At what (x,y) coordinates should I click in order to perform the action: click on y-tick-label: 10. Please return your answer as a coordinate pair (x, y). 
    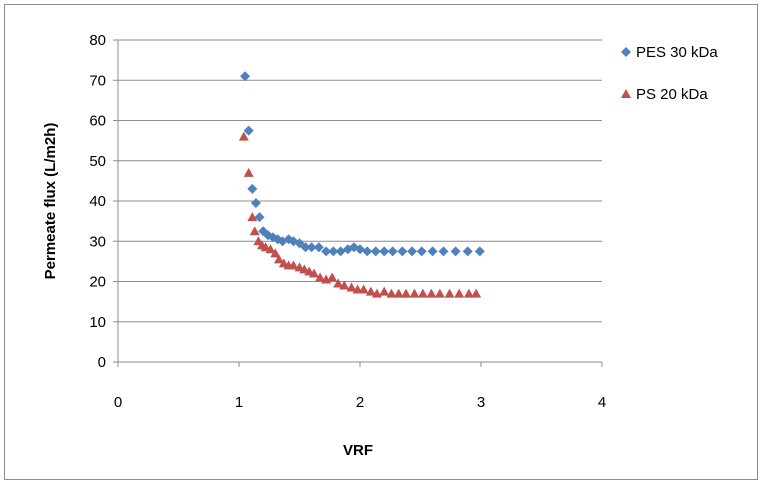
    Looking at the image, I should click on (97, 322).